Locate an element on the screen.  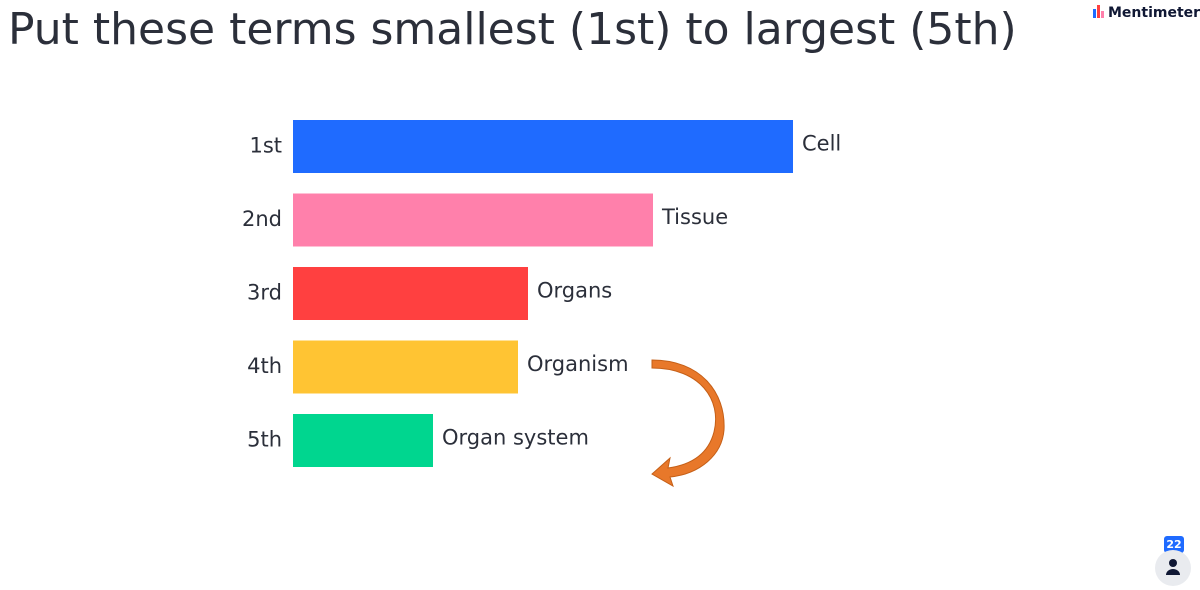
rank-label: 5th is located at coordinates (264, 440).